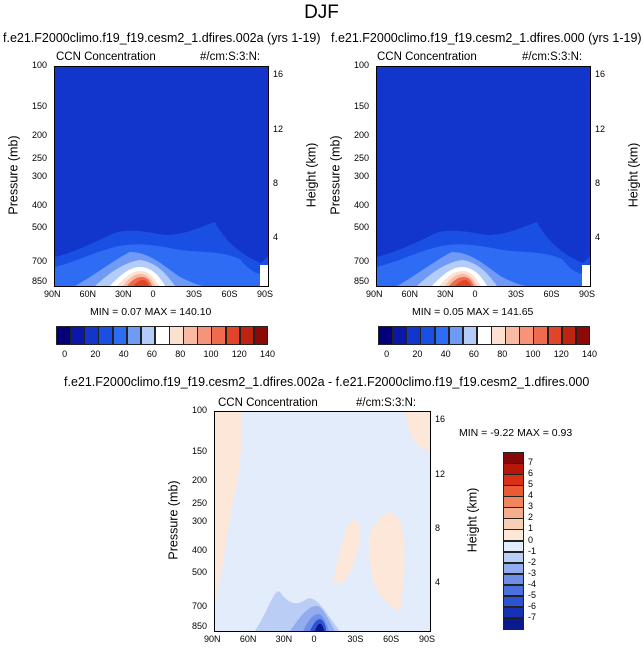  What do you see at coordinates (532, 583) in the screenshot?
I see `diff-colorbar-label: -4` at bounding box center [532, 583].